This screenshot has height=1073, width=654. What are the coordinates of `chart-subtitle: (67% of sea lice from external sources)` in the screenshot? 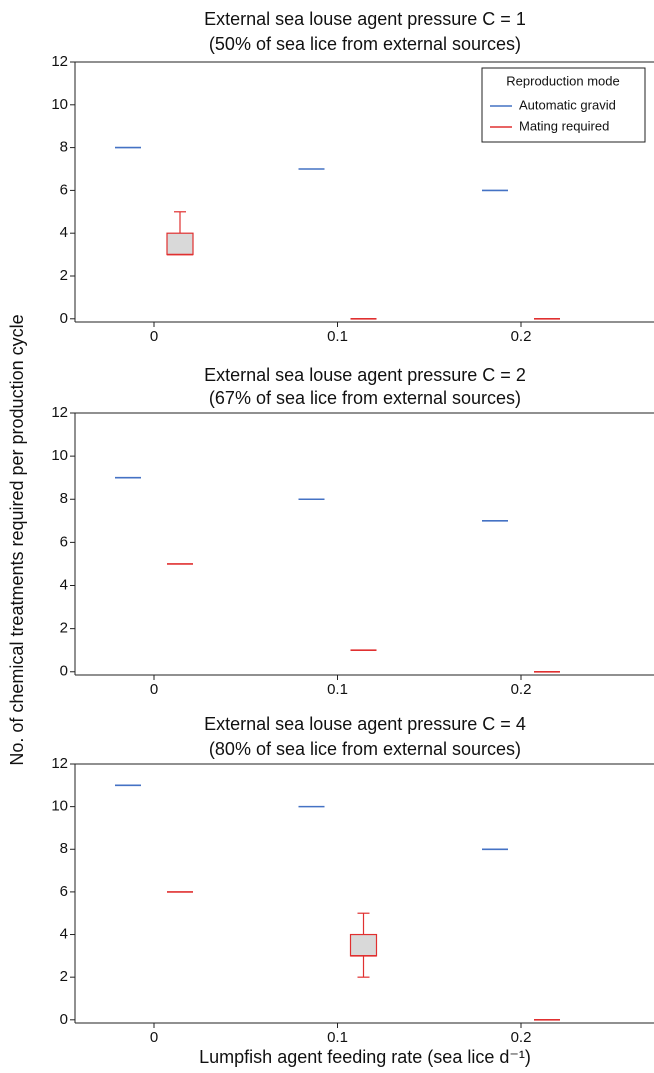 It's located at (365, 398).